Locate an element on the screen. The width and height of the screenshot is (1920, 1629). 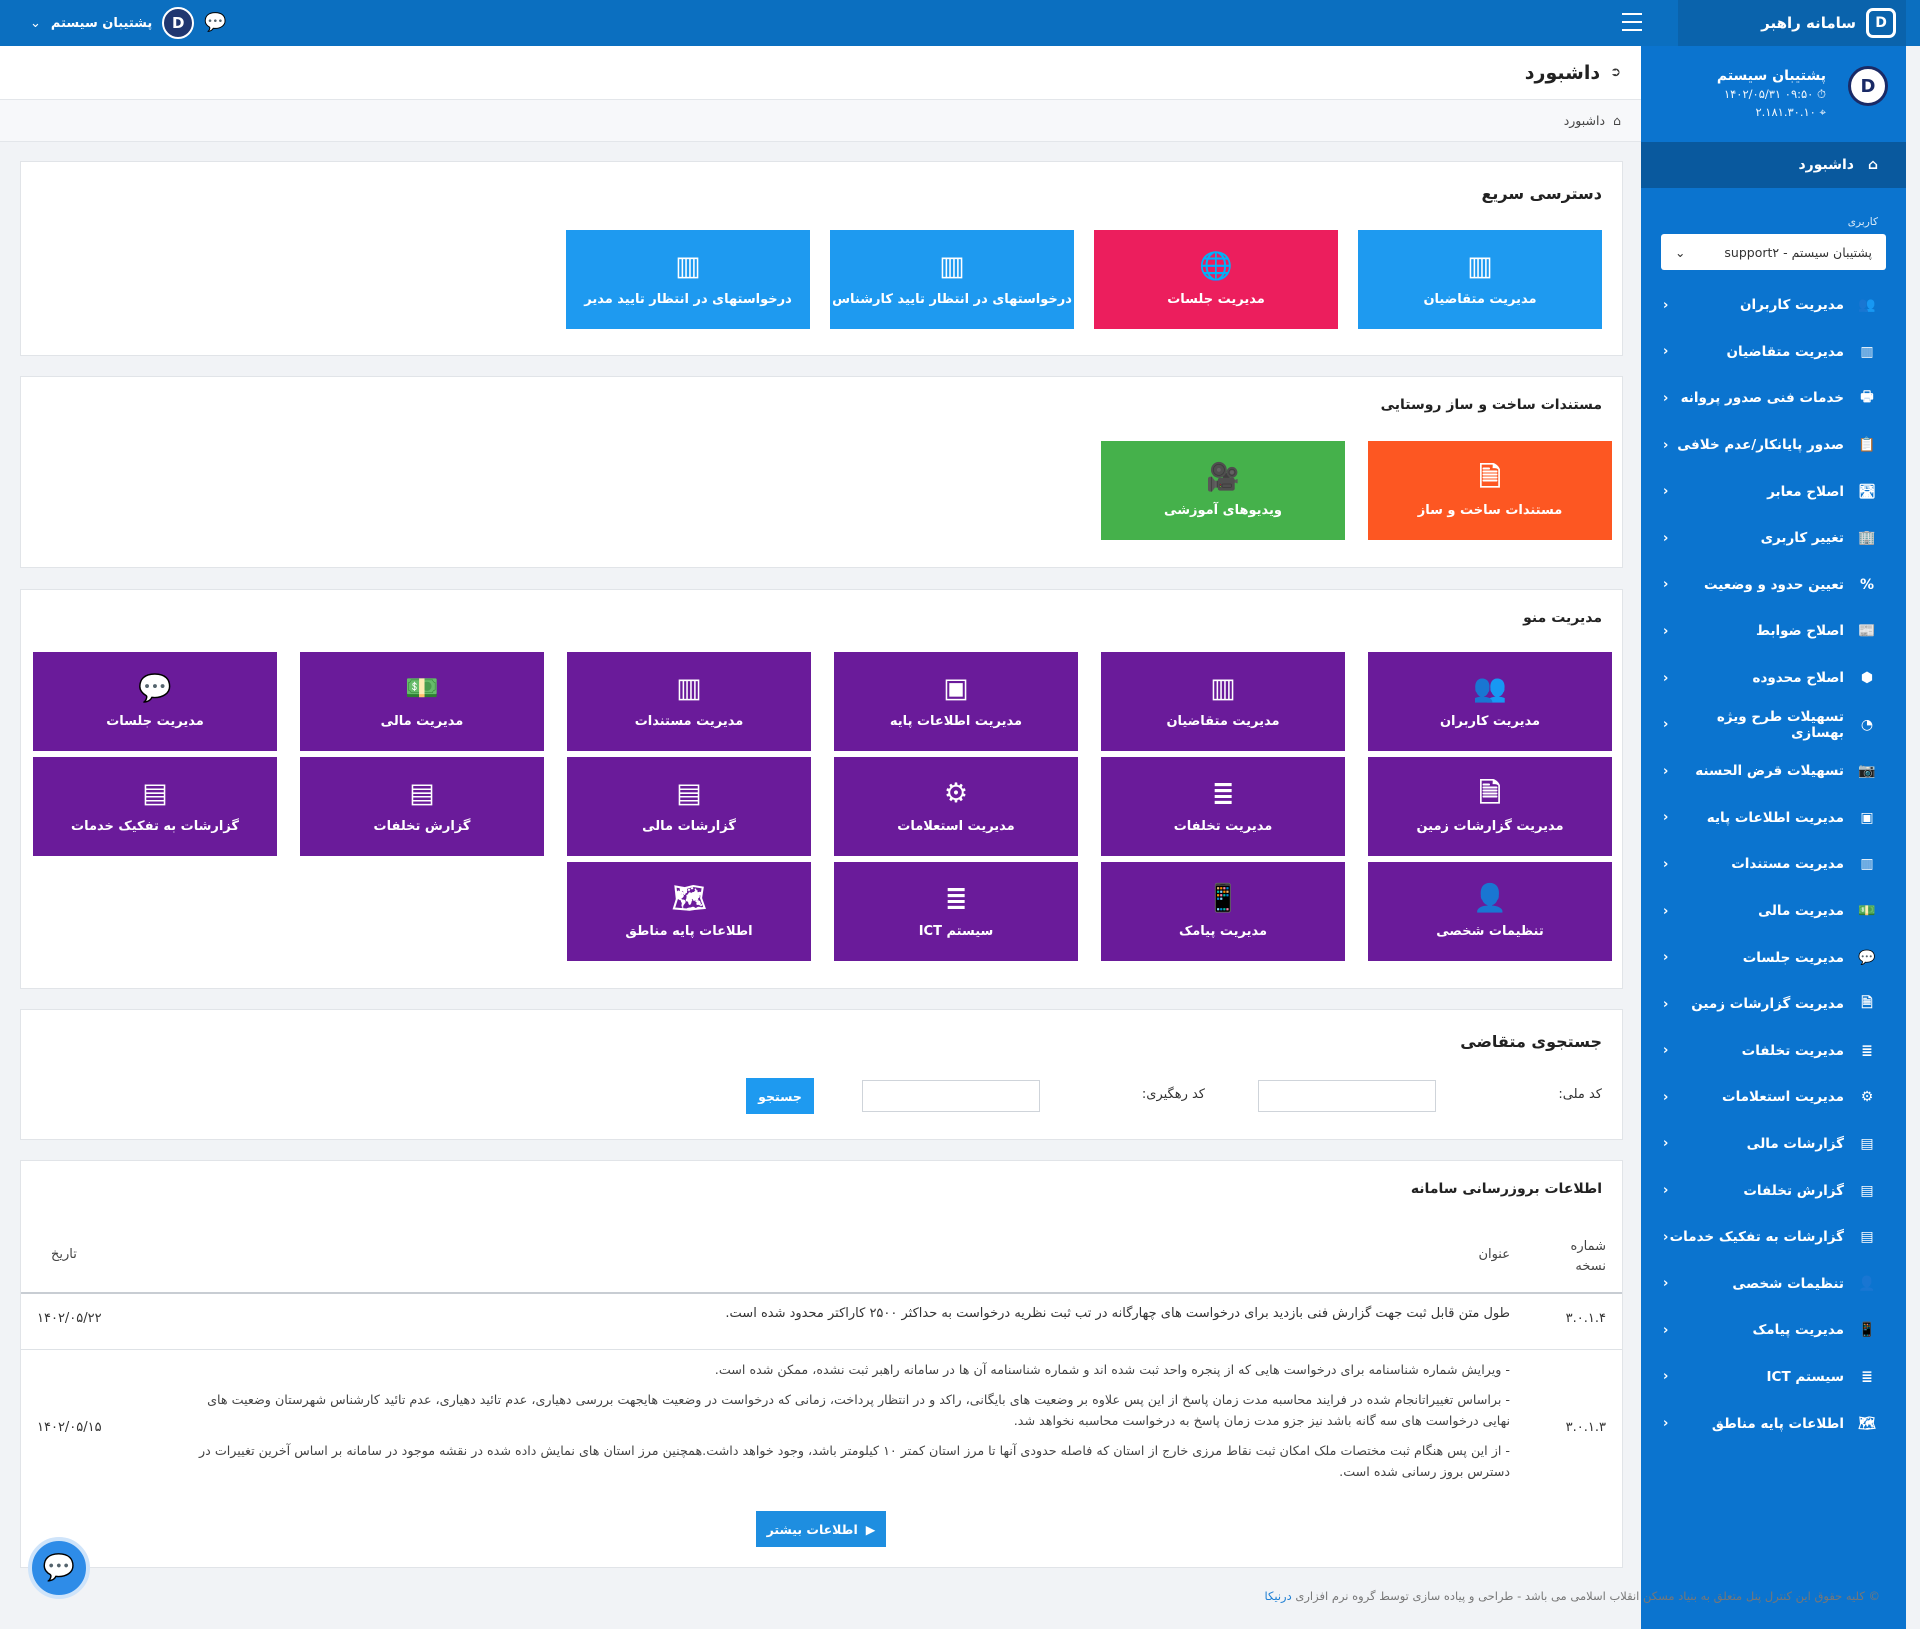
sidebar-item-label: اصلاح معابر is located at coordinates (1805, 491).